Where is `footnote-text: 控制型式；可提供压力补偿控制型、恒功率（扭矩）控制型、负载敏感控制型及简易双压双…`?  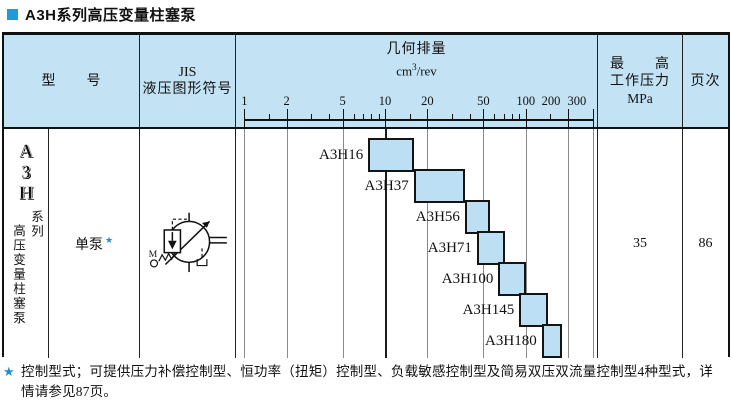 footnote-text: 控制型式；可提供压力补偿控制型、恒功率（扭矩）控制型、负载敏感控制型及简易双压双… is located at coordinates (367, 381).